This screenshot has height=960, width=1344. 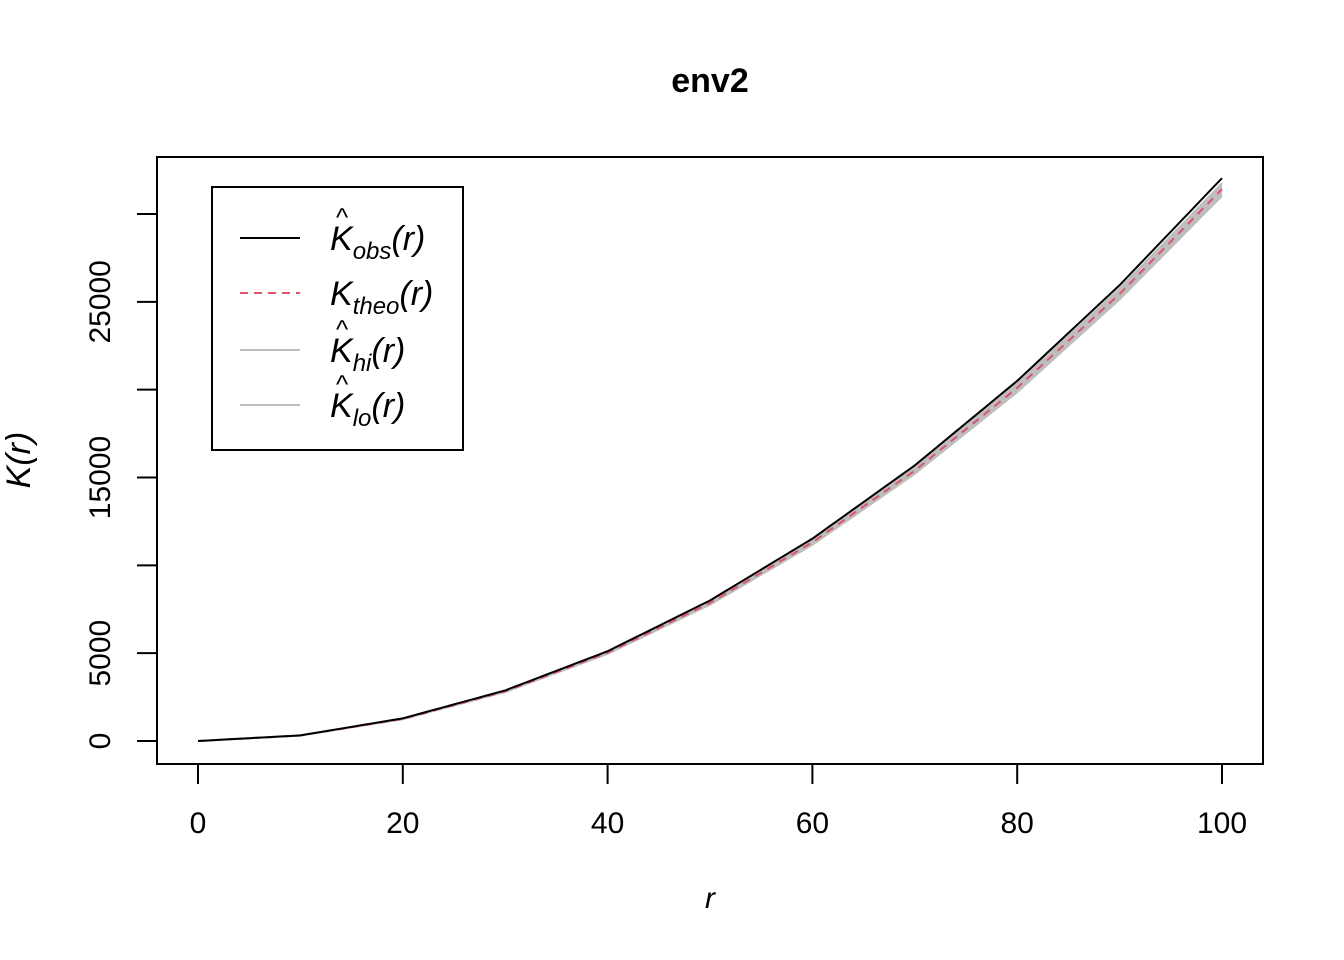 What do you see at coordinates (377, 242) in the screenshot?
I see `legend-label-obs: Kobs(r)` at bounding box center [377, 242].